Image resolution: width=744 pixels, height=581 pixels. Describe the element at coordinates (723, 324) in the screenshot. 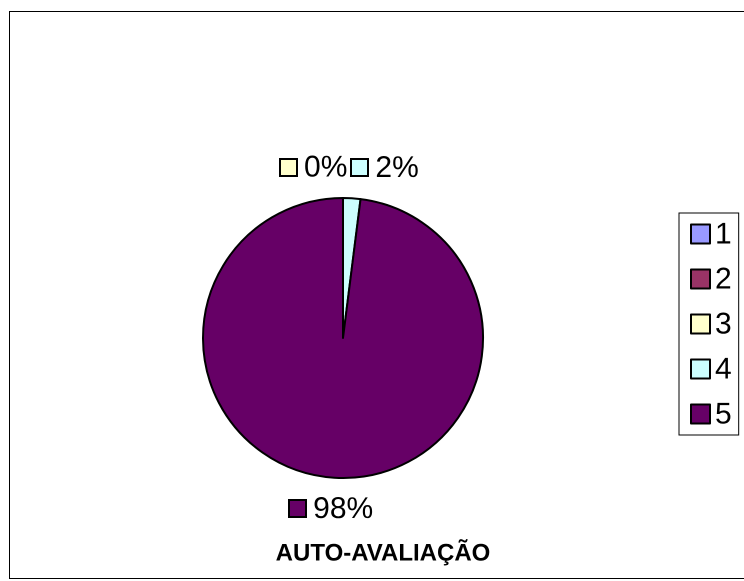

I see `legend-label: 3` at that location.